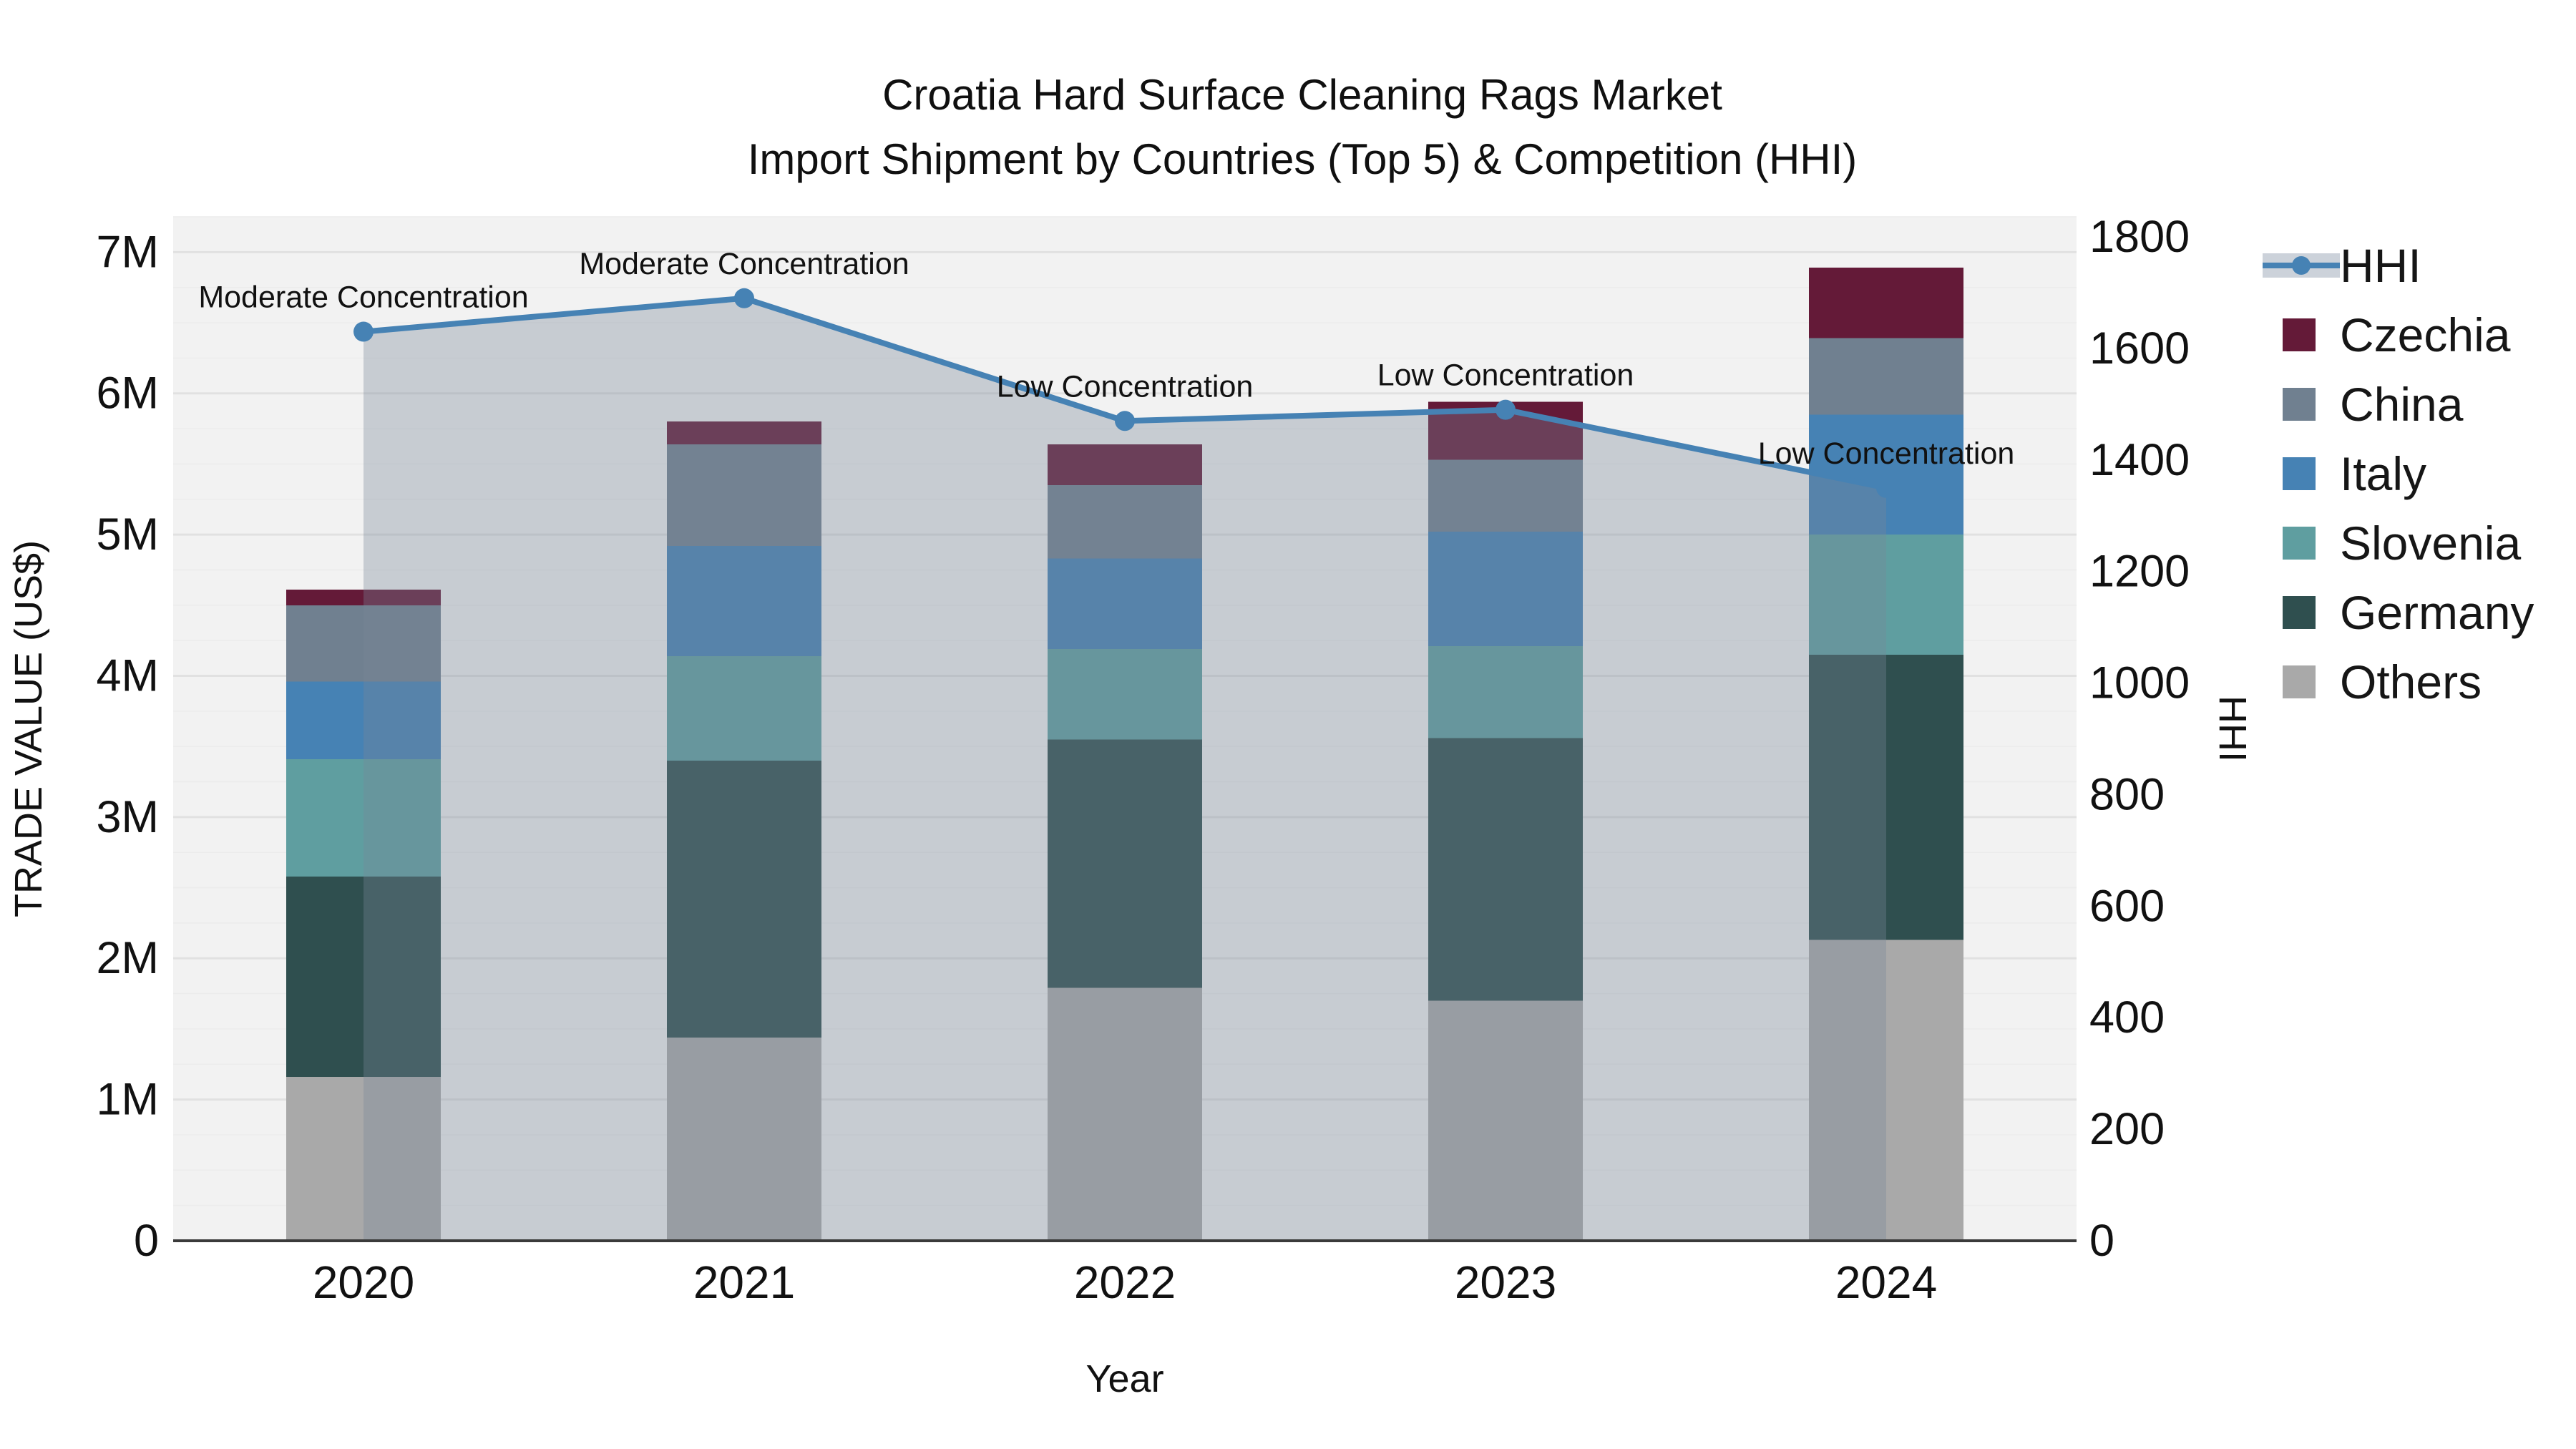 The image size is (2576, 1449). I want to click on y-axis-title-right: HHI, so click(2232, 729).